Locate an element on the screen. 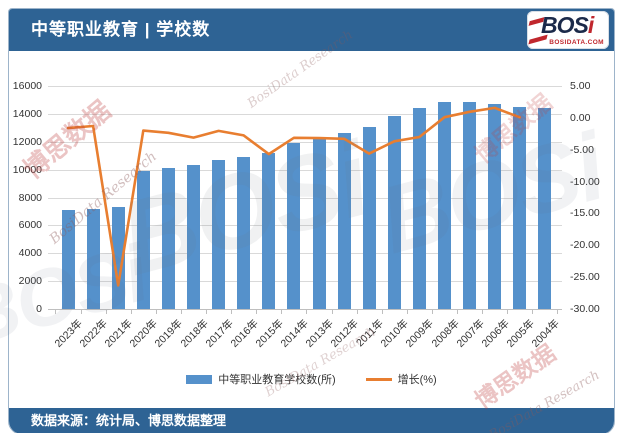  y-axis-label-left: 2000 is located at coordinates (30, 281).